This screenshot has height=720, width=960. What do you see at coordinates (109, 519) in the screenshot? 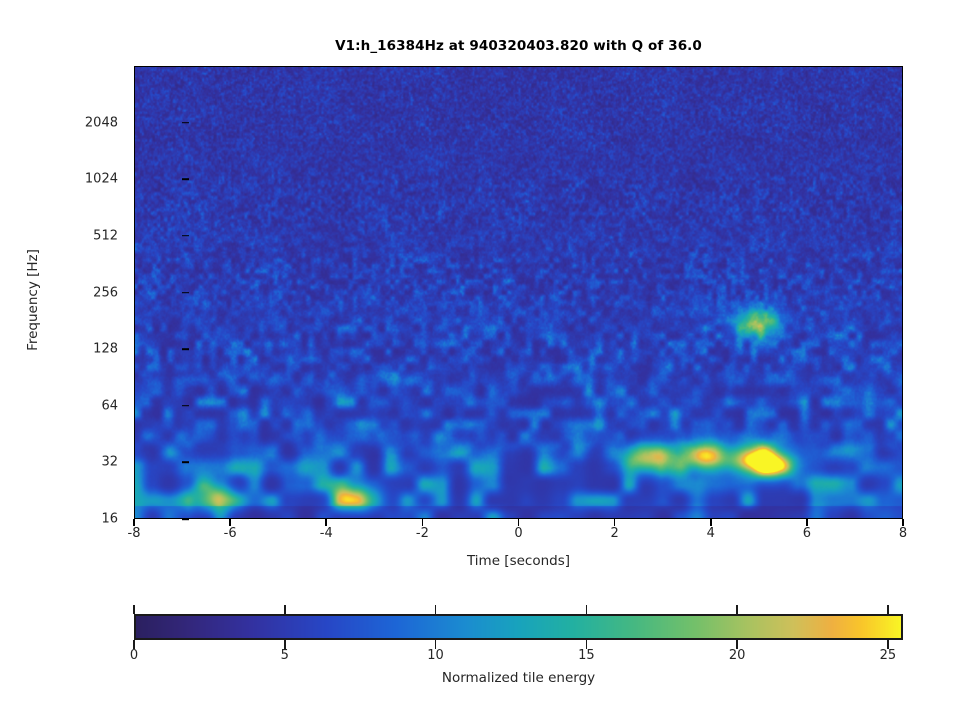
I see `y-tick-label: 16` at bounding box center [109, 519].